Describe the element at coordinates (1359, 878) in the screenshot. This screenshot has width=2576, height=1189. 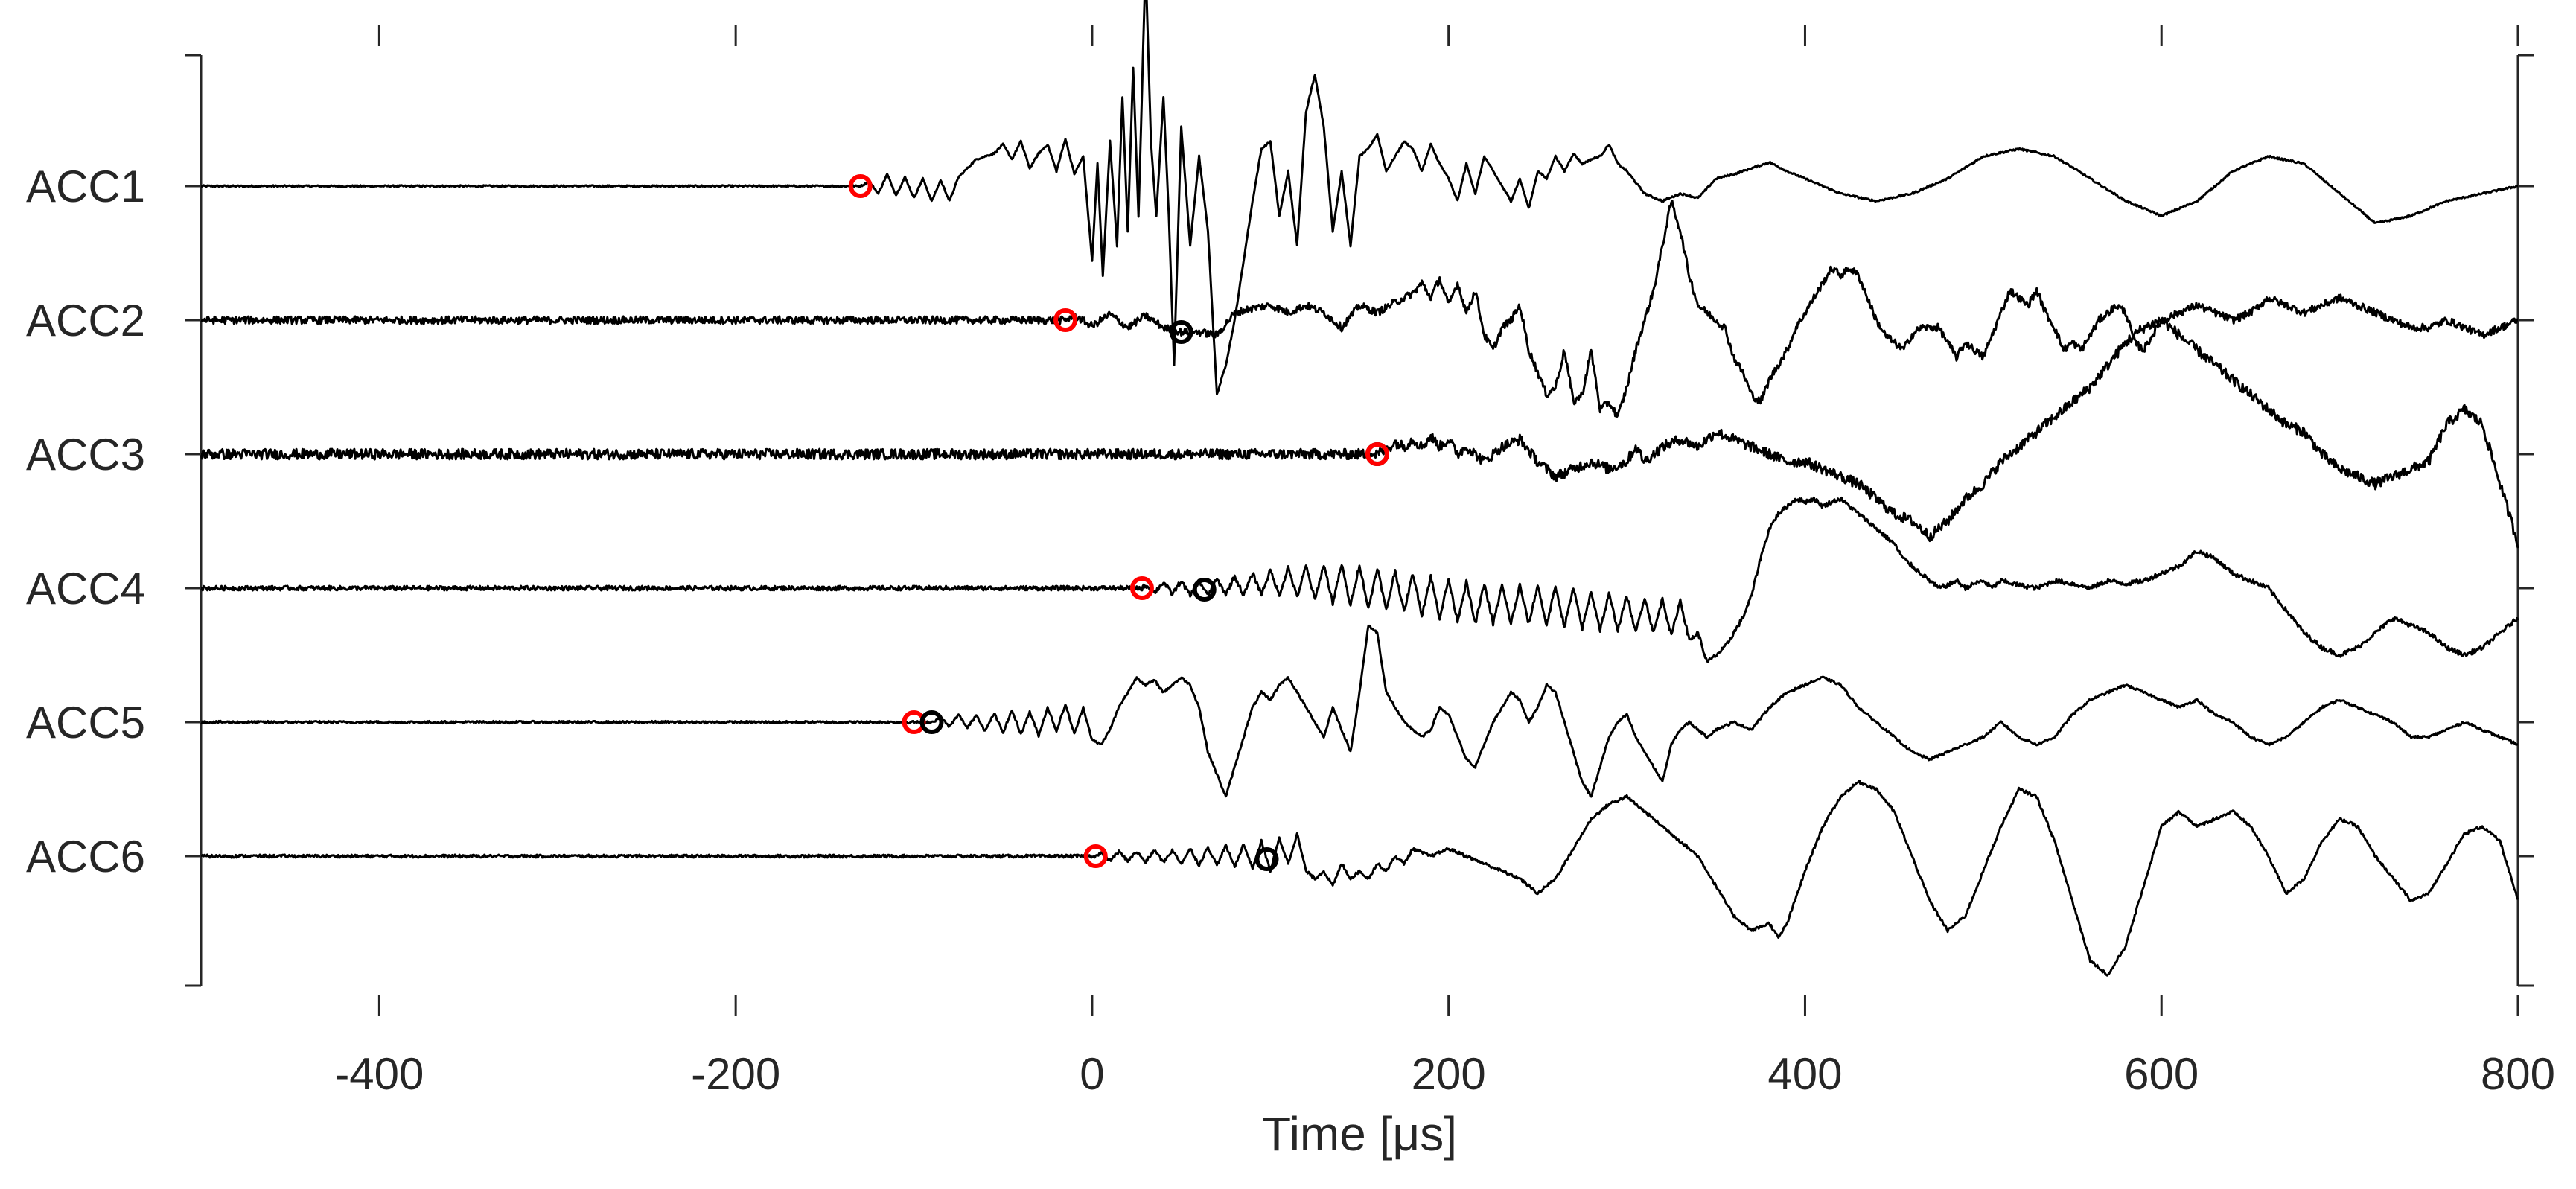
I see `trace-acc6` at that location.